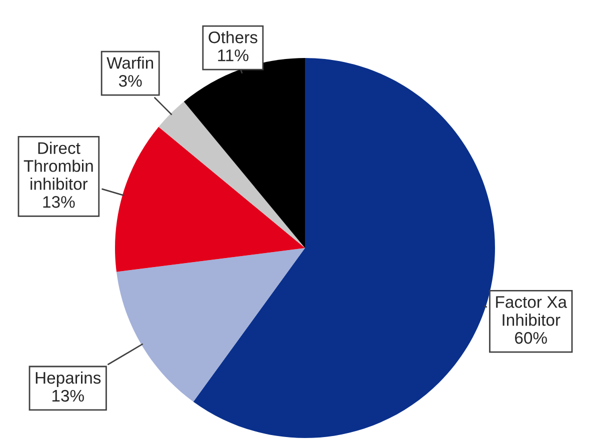 The height and width of the screenshot is (439, 598). Describe the element at coordinates (130, 62) in the screenshot. I see `slice-label: Warfin` at that location.